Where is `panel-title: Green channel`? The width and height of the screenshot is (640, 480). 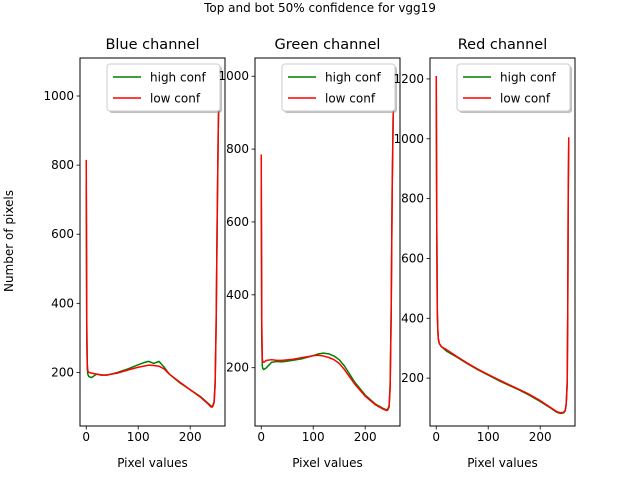
panel-title: Green channel is located at coordinates (328, 45).